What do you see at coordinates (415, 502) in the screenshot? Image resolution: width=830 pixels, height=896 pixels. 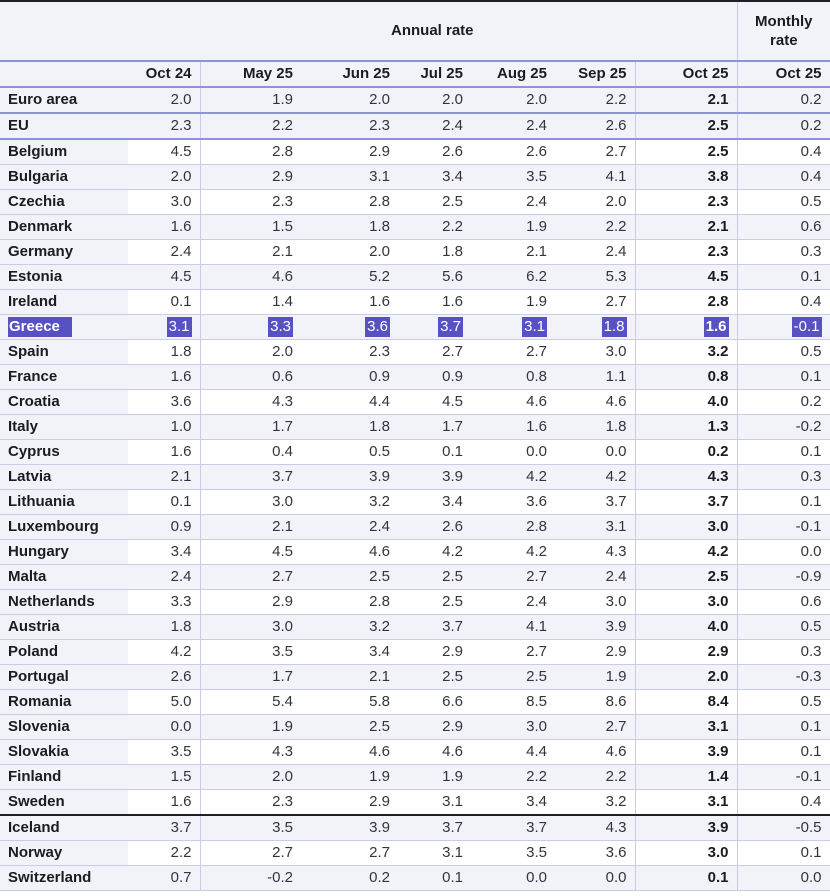 I see `table-row: Lithuania 0.1 3.0 3.2 3.4 3.6 3.7 3.7 0.1` at bounding box center [415, 502].